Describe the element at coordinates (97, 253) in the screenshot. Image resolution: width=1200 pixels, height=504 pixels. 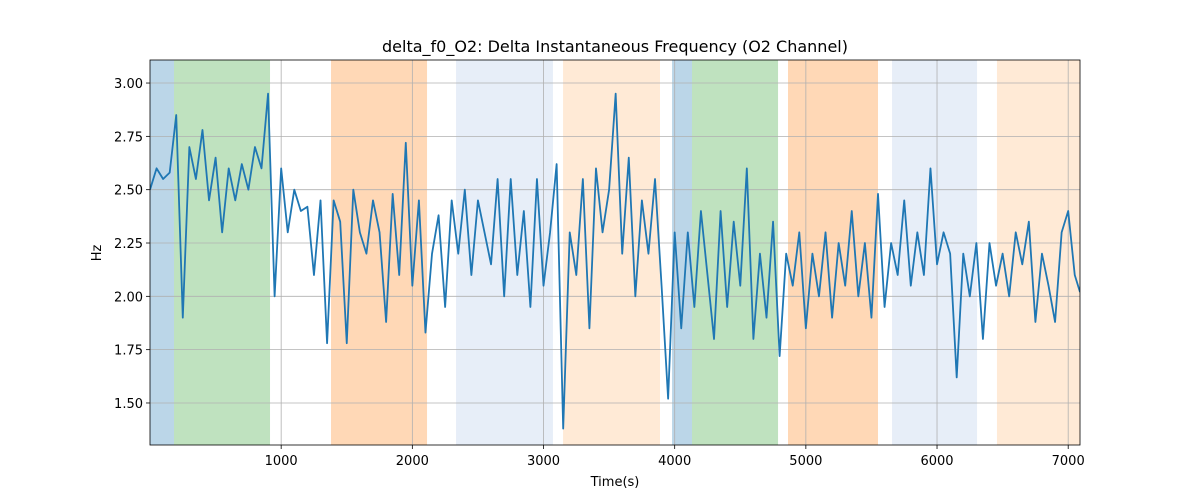
I see `y-axis-label: Hz` at that location.